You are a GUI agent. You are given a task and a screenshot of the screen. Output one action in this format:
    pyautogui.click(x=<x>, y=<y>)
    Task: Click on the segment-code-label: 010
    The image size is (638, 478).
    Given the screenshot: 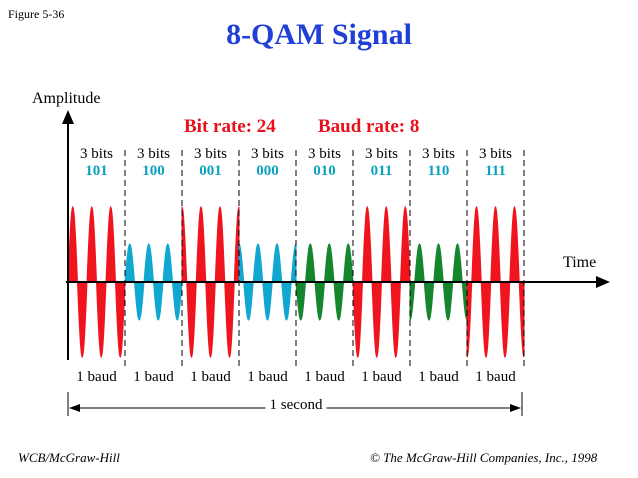 What is the action you would take?
    pyautogui.click(x=324, y=171)
    